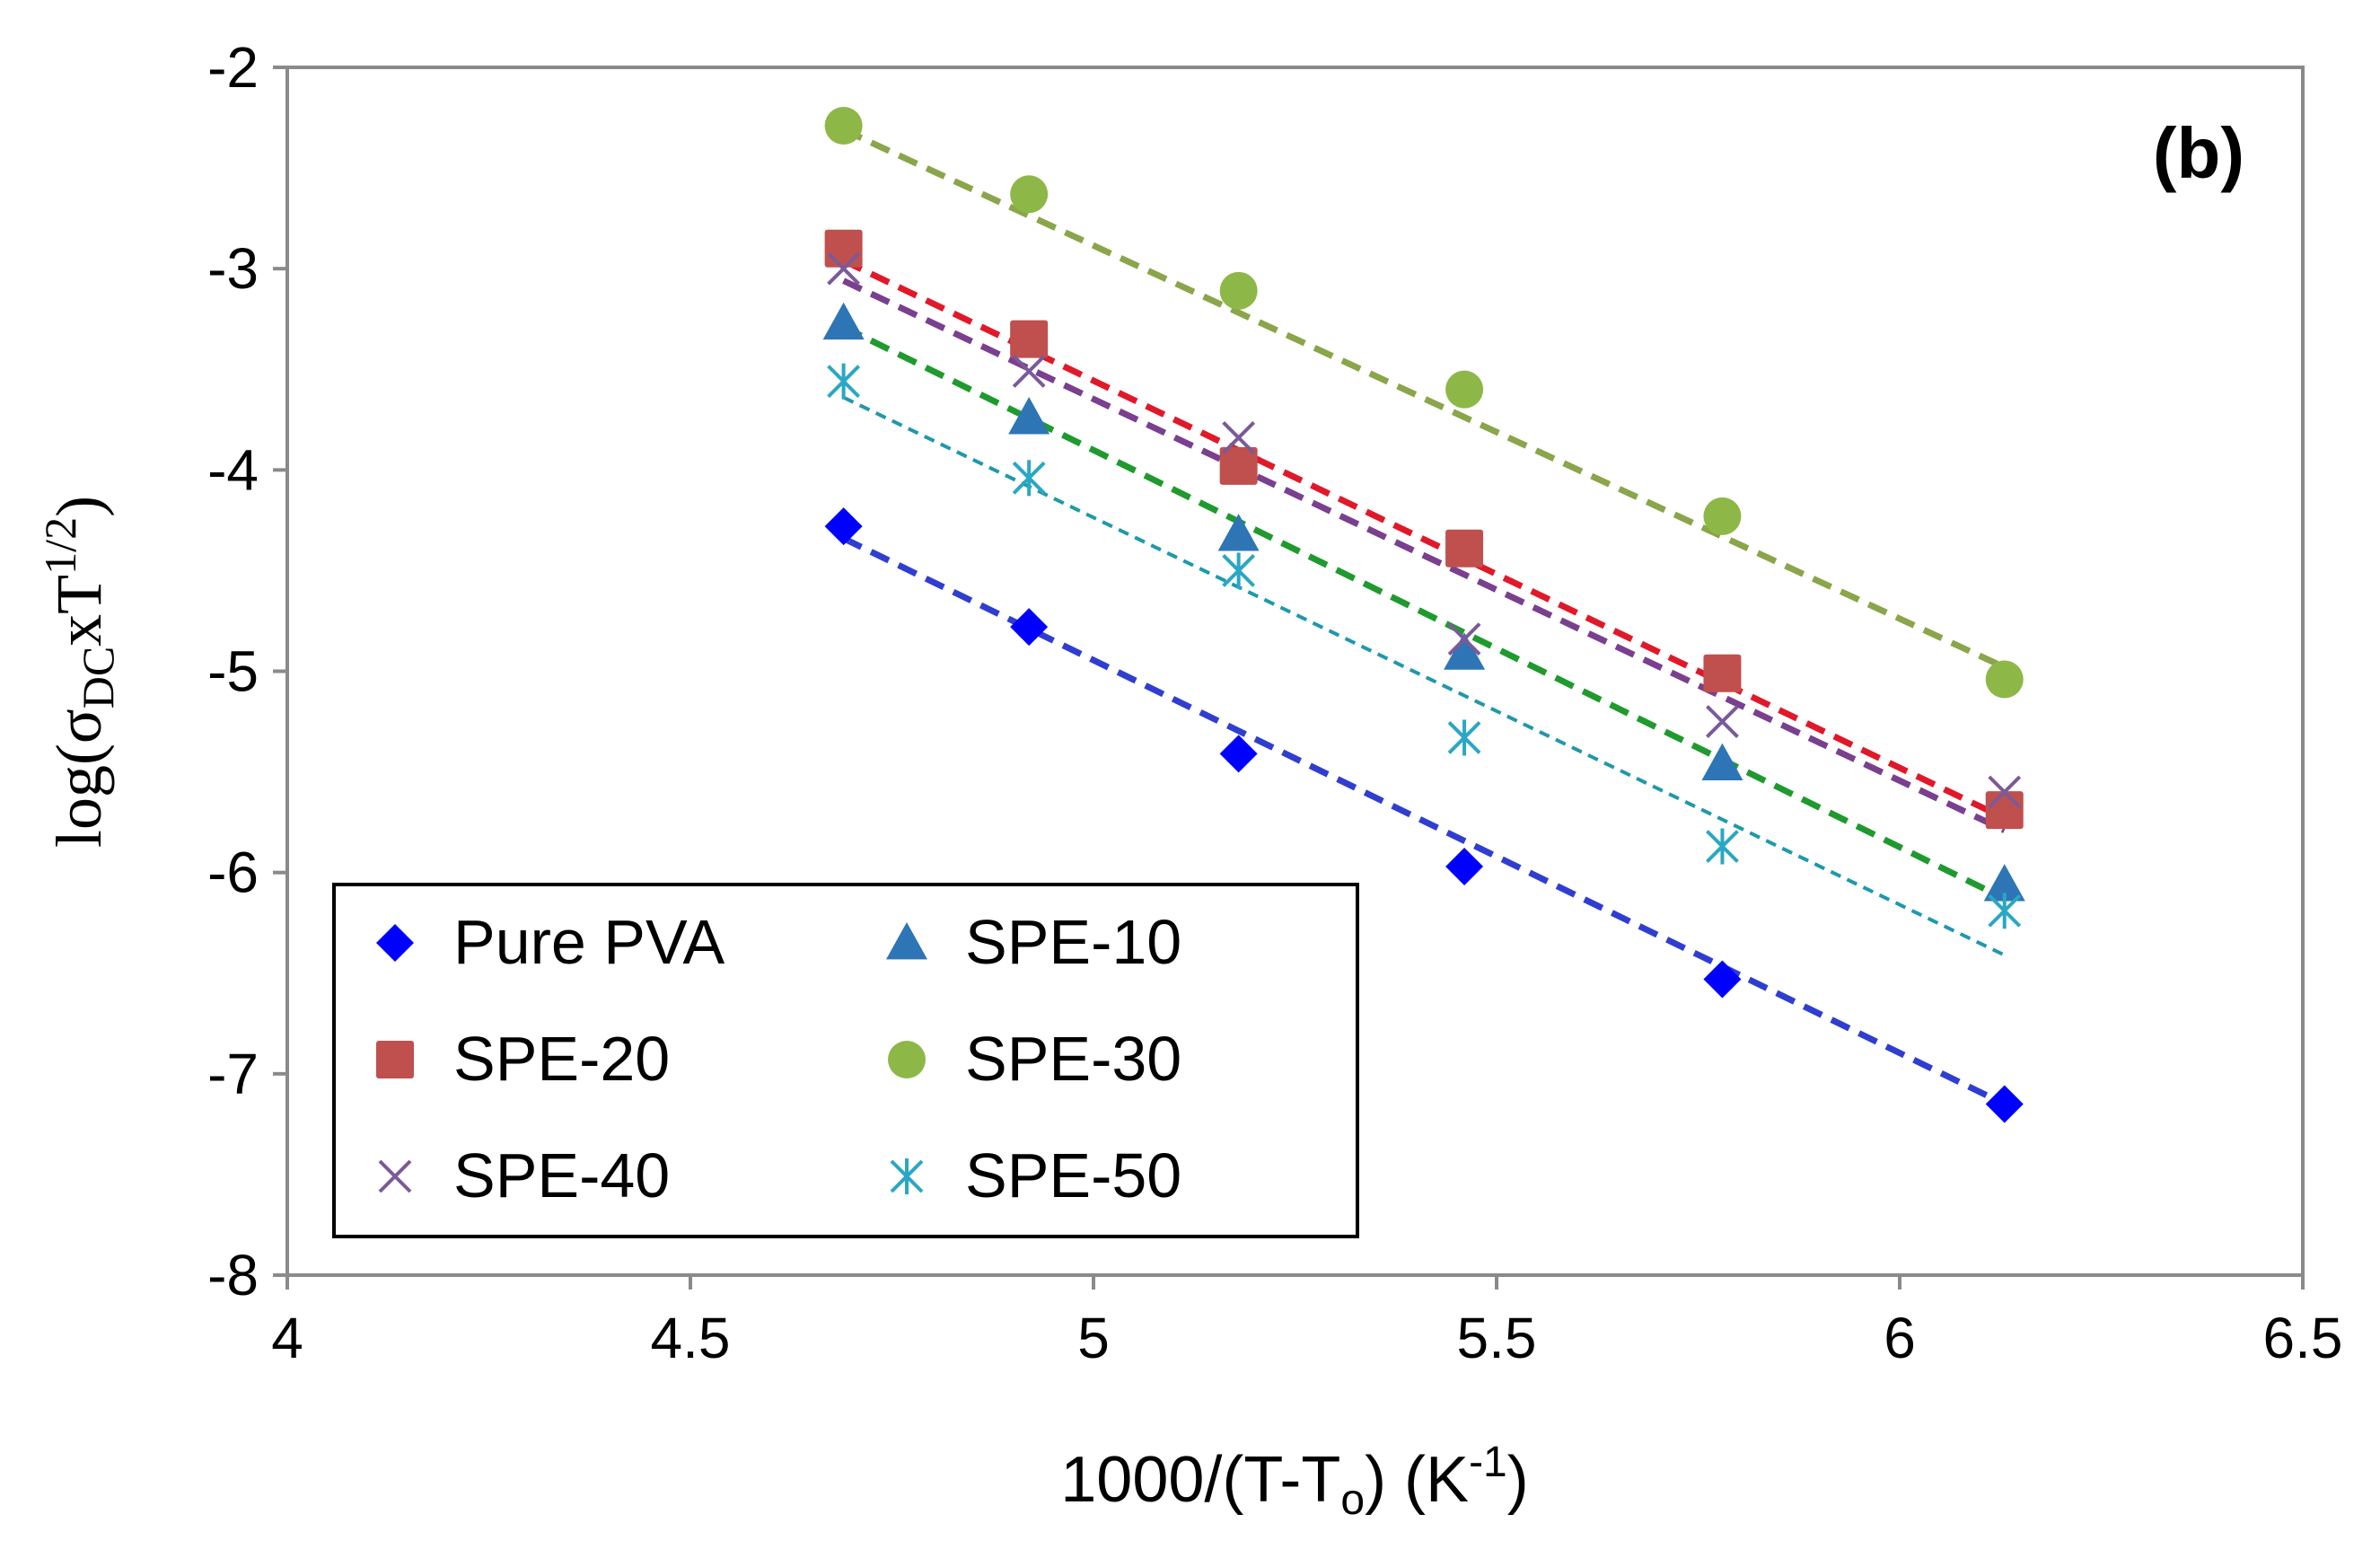 The image size is (2380, 1558). I want to click on x-tick-label: 5.5, so click(1497, 1338).